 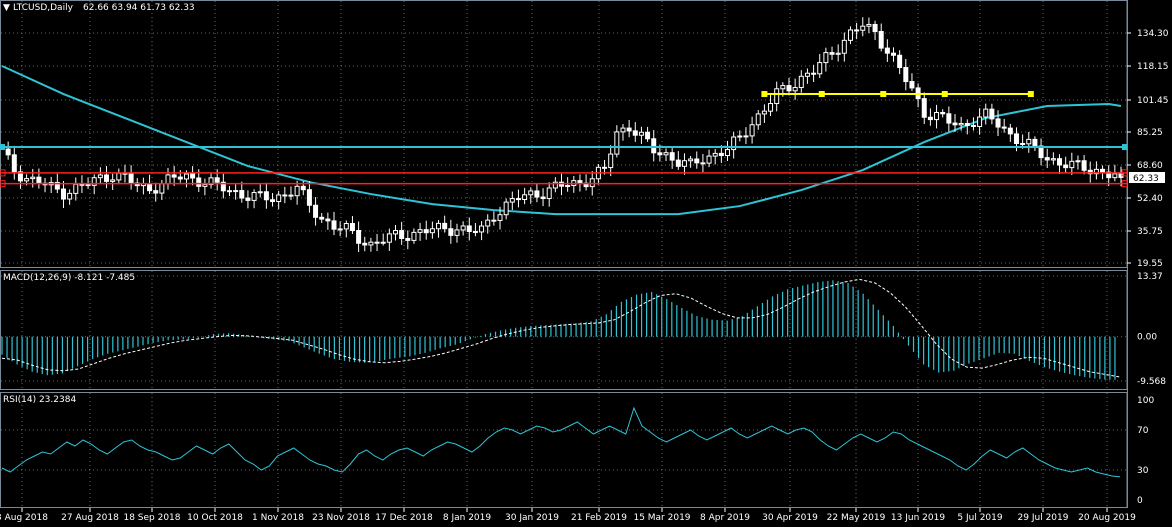 What do you see at coordinates (1143, 471) in the screenshot?
I see `rsi-tick-label: 30` at bounding box center [1143, 471].